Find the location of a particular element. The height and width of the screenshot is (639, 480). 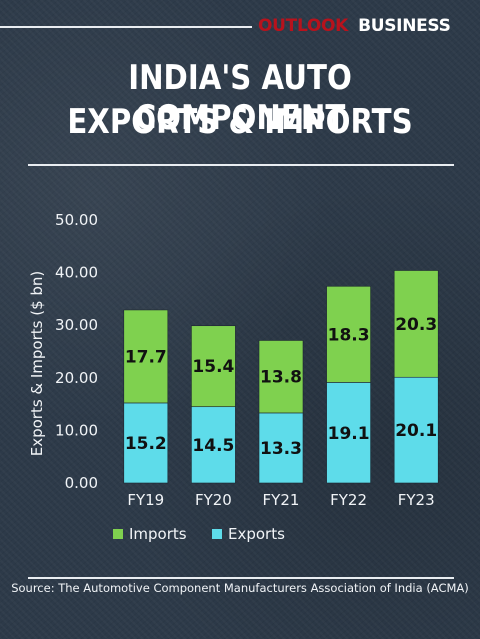

y-tick-label: 10.00 is located at coordinates (76, 430).